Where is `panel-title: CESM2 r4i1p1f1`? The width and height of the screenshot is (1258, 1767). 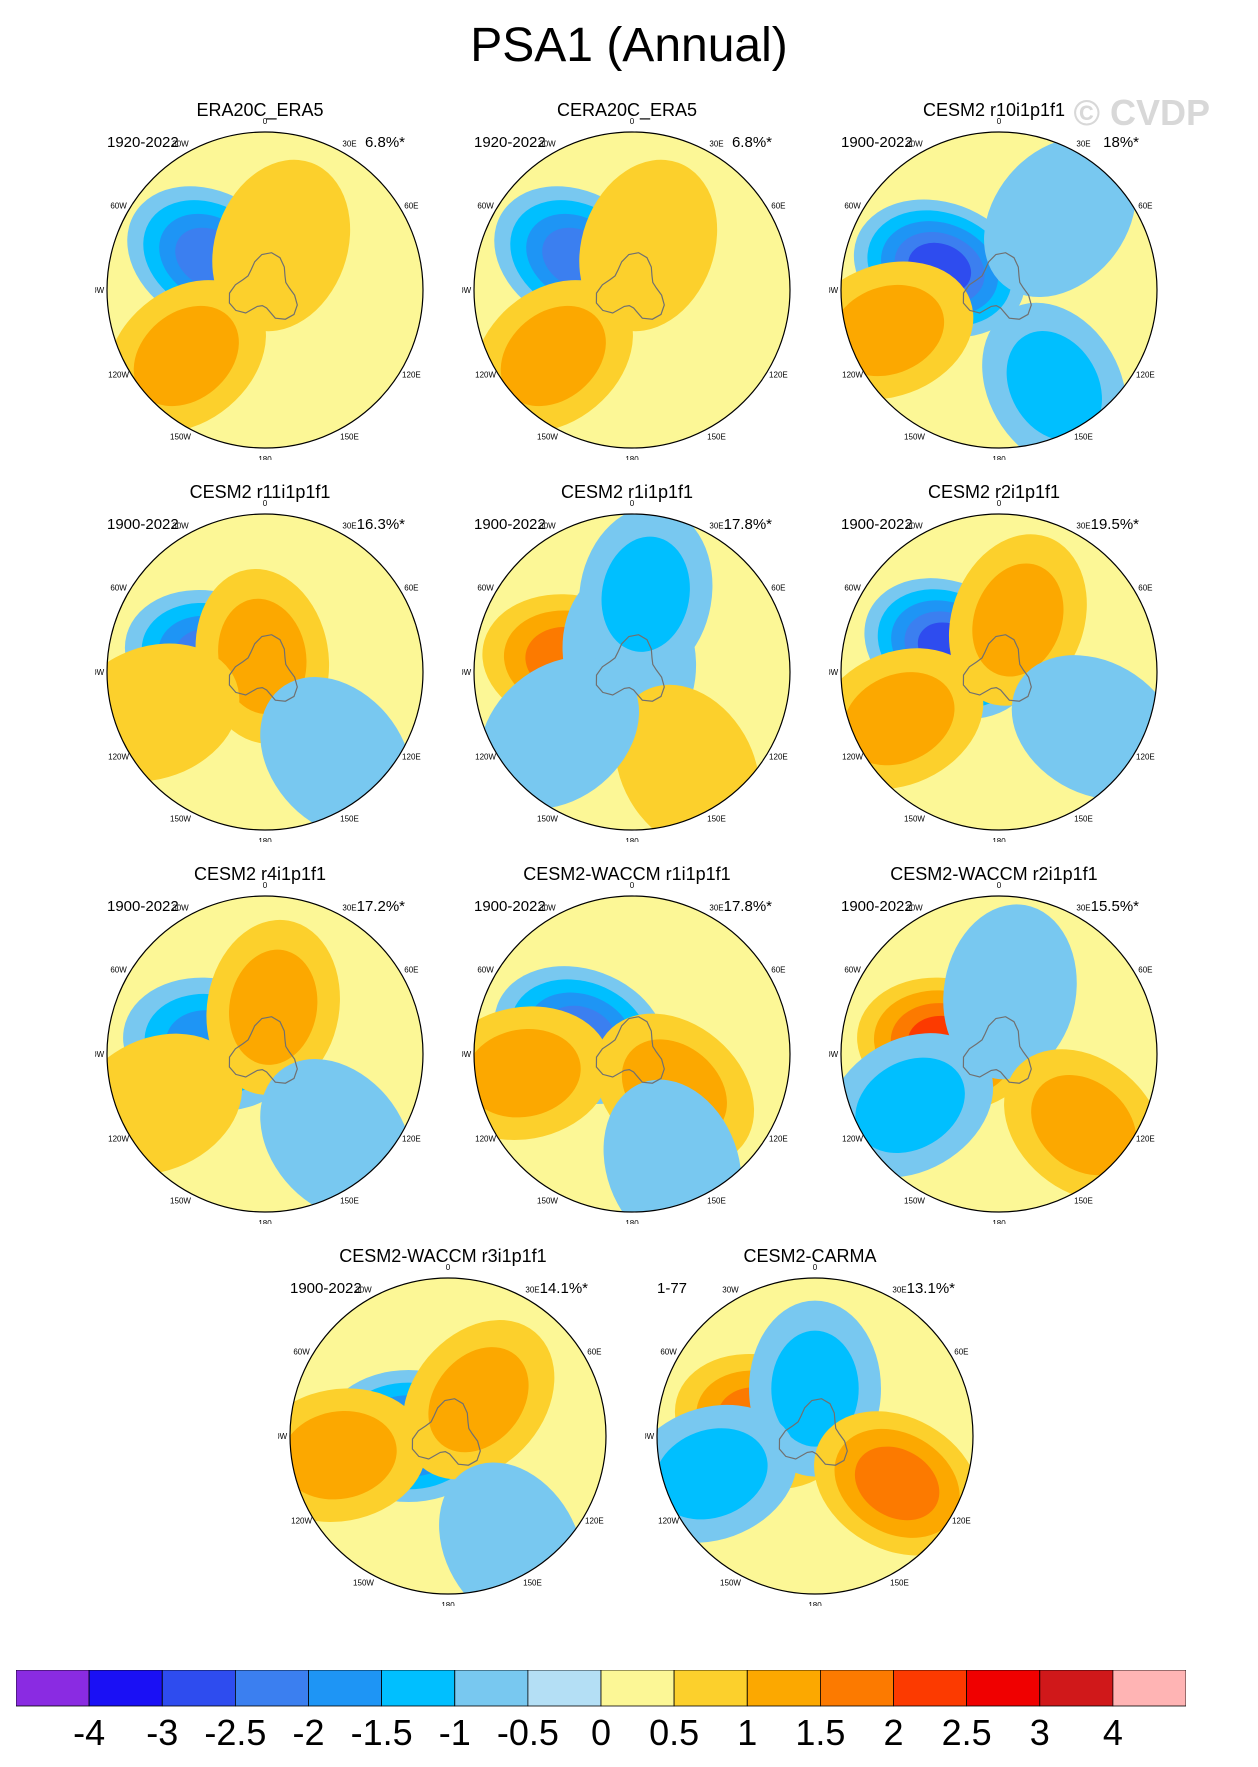
panel-title: CESM2 r4i1p1f1 is located at coordinates (260, 874).